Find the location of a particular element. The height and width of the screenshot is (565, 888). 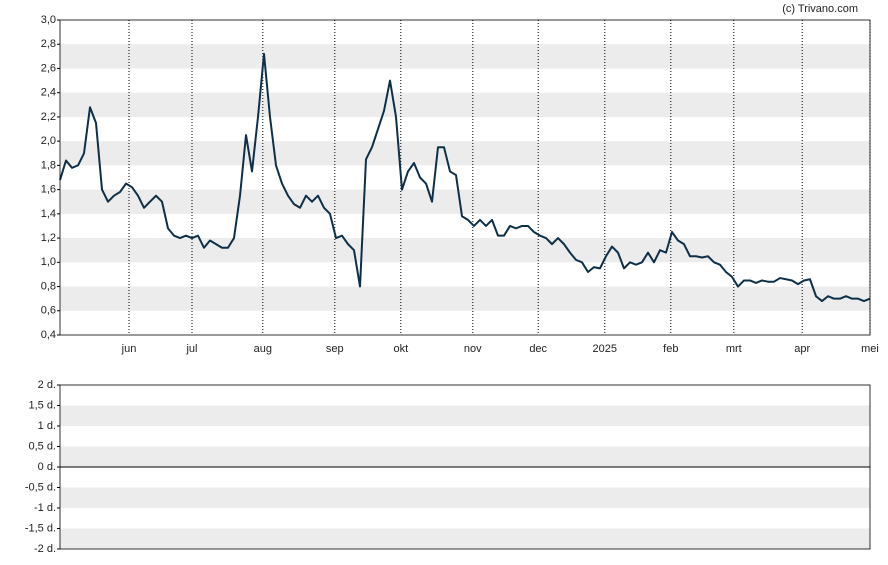

x-tick-label: jul is located at coordinates (191, 349).